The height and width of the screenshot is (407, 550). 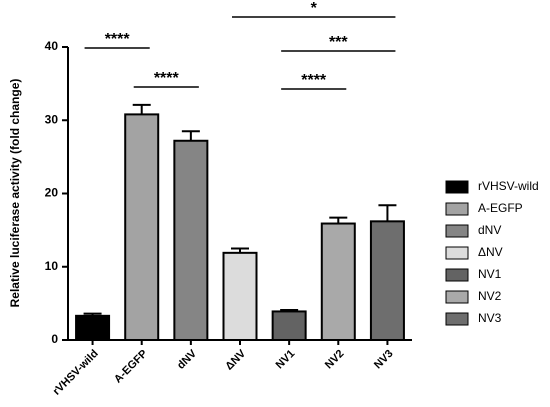 What do you see at coordinates (76, 373) in the screenshot?
I see `x-tick-label: rVHSV-wild` at bounding box center [76, 373].